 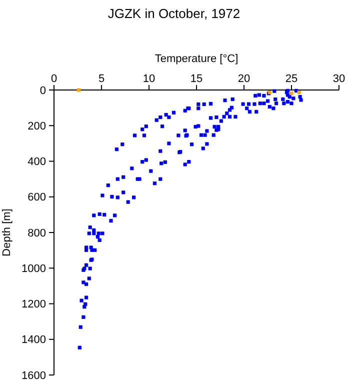 What do you see at coordinates (291, 79) in the screenshot?
I see `x-tick-label: 25` at bounding box center [291, 79].